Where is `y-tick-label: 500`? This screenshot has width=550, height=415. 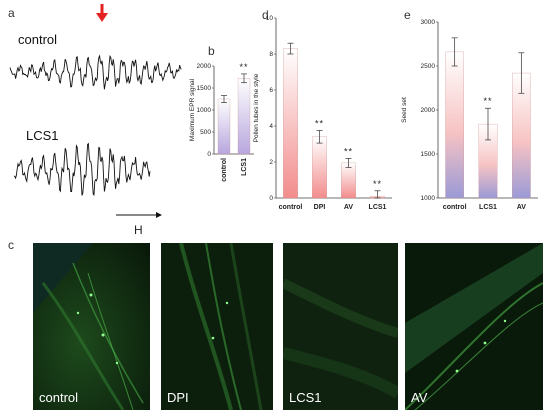 y-tick-label: 500 is located at coordinates (205, 132).